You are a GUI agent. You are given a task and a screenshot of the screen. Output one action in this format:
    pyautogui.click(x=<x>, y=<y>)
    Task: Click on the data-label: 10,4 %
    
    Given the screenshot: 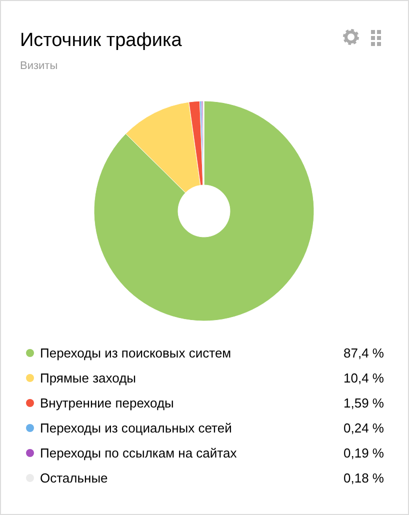 What is the action you would take?
    pyautogui.click(x=364, y=378)
    